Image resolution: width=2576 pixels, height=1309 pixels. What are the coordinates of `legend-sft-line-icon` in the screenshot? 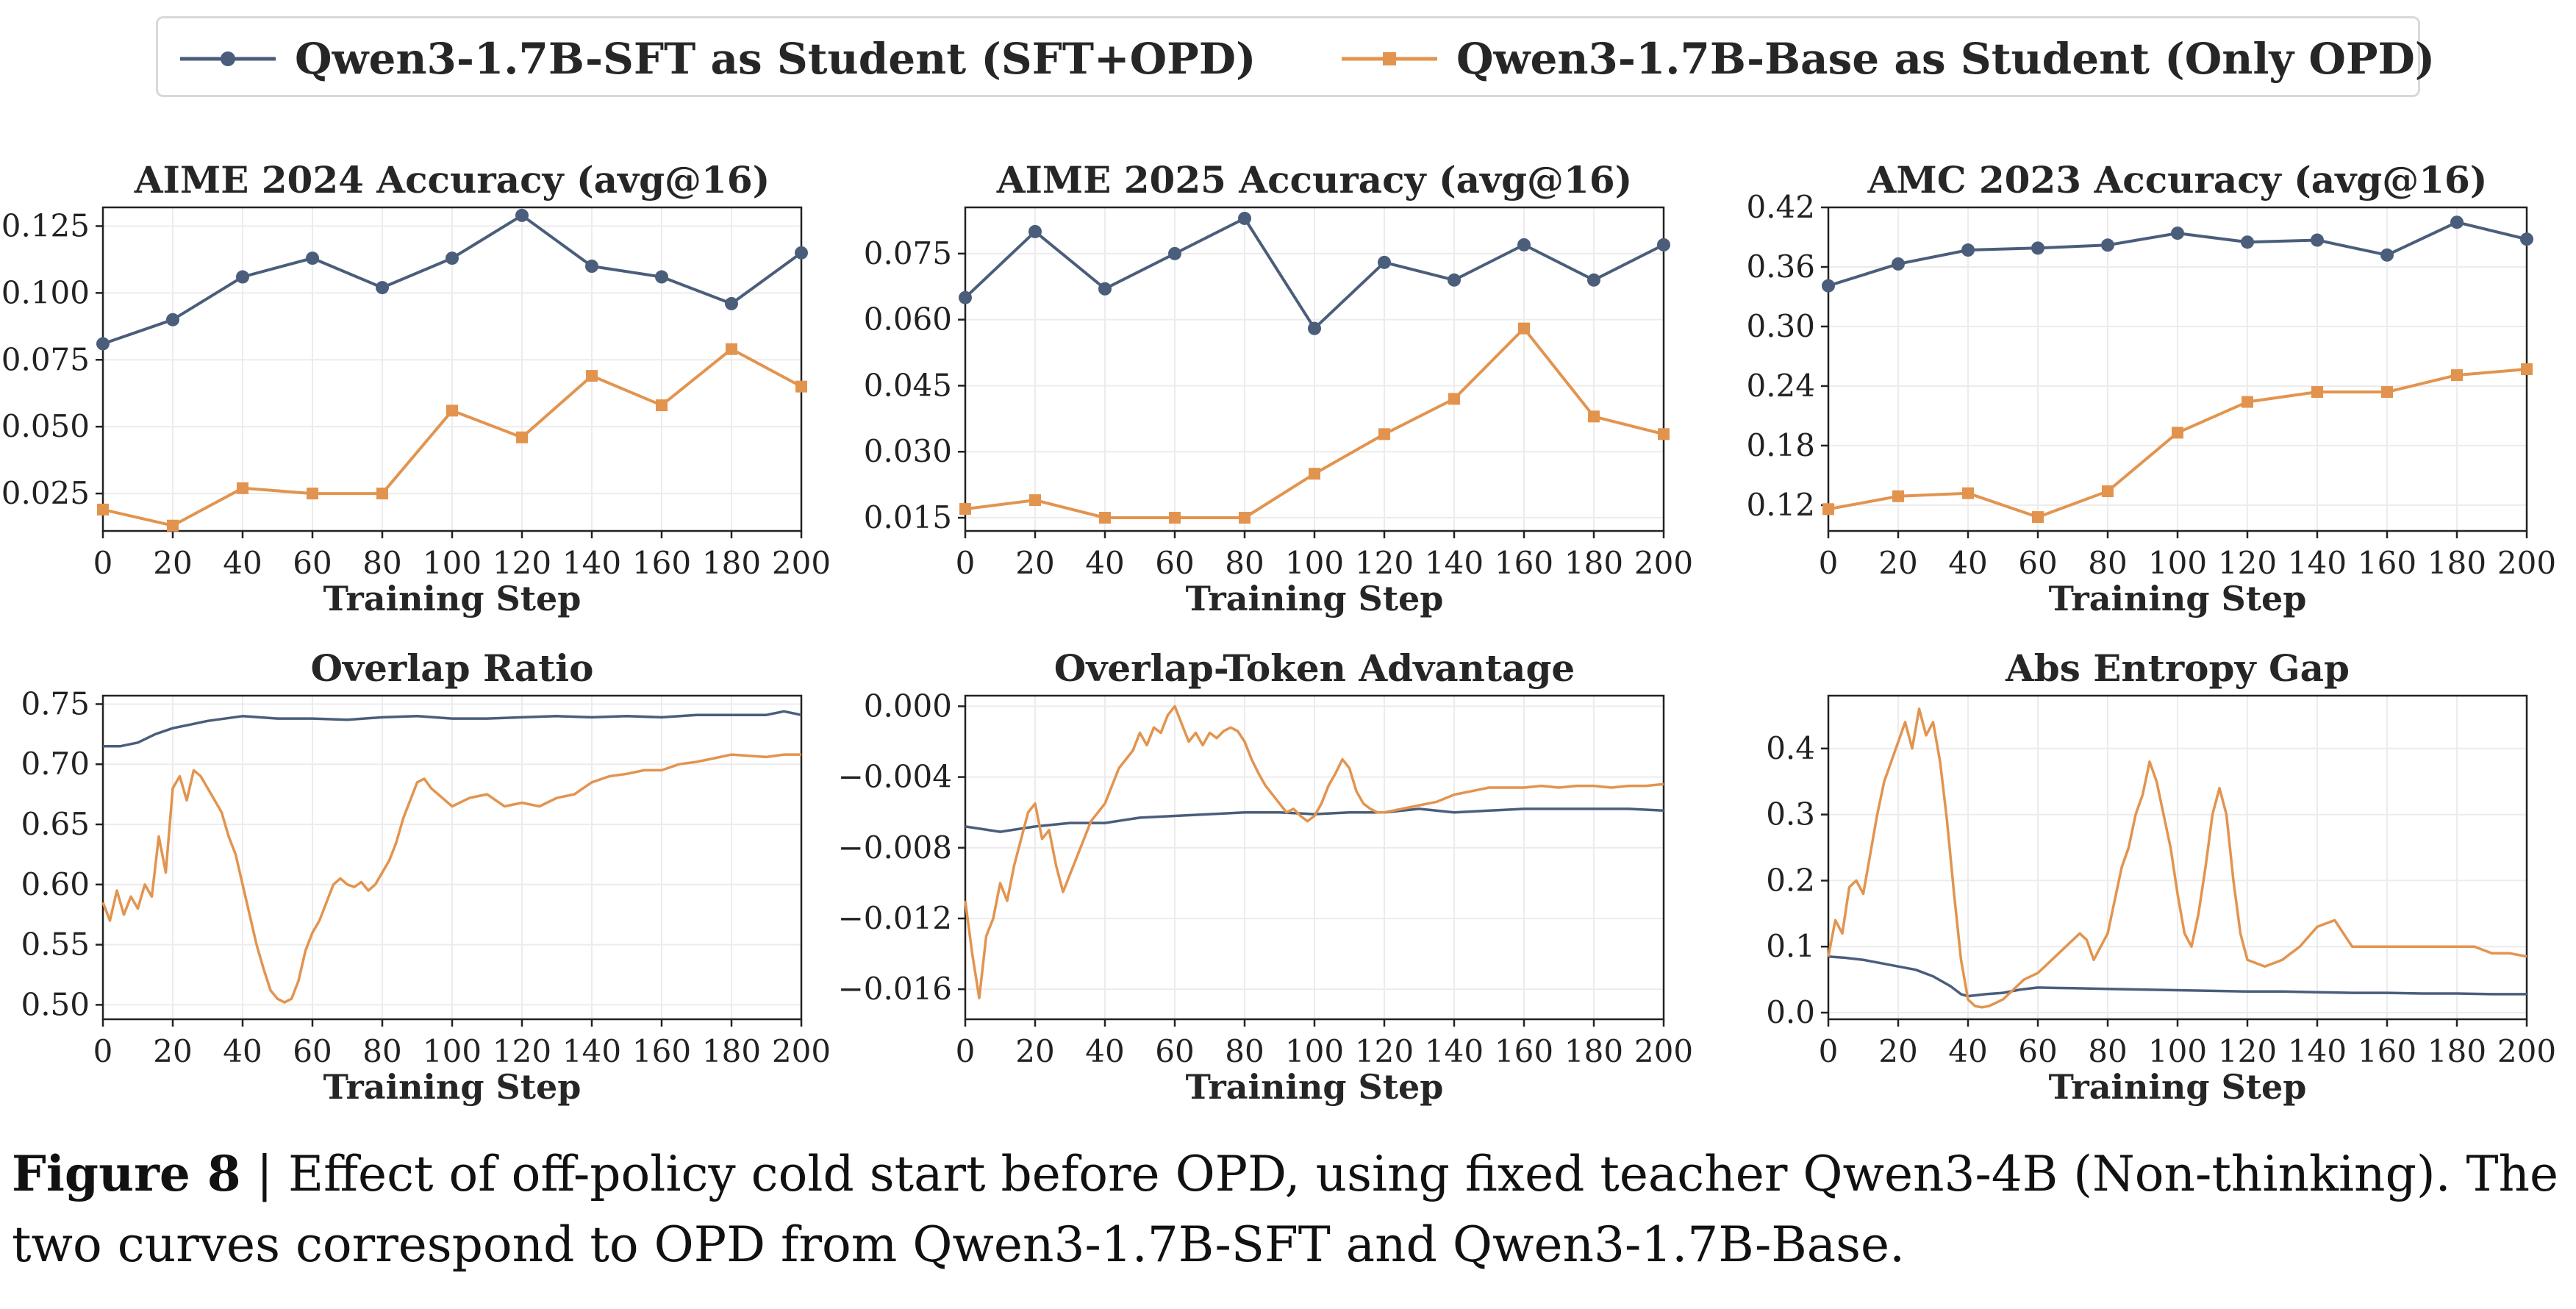 It's located at (228, 59).